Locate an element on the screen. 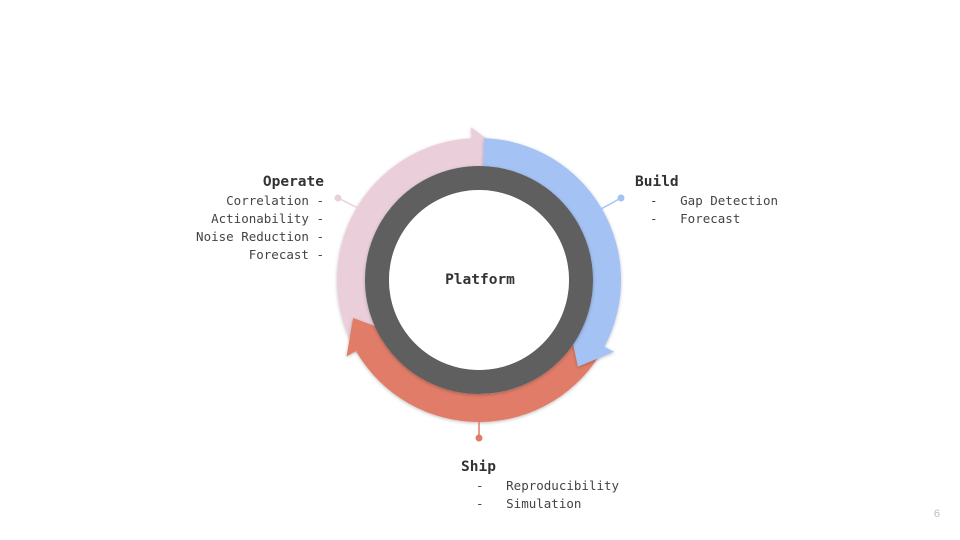 This screenshot has height=540, width=960. page-number: 6 is located at coordinates (936, 514).